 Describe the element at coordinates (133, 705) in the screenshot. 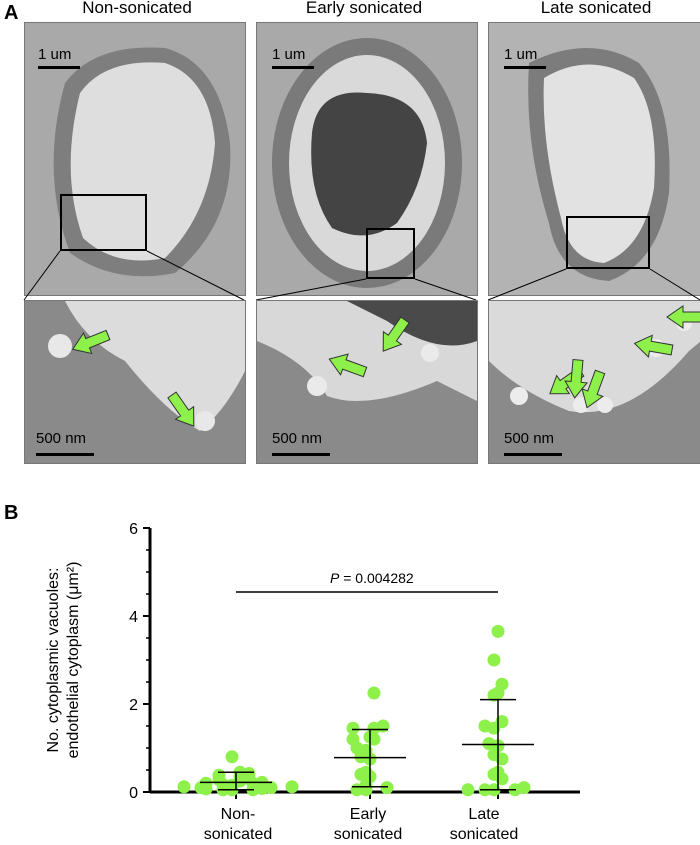

I see `y-tick-label: 2` at that location.